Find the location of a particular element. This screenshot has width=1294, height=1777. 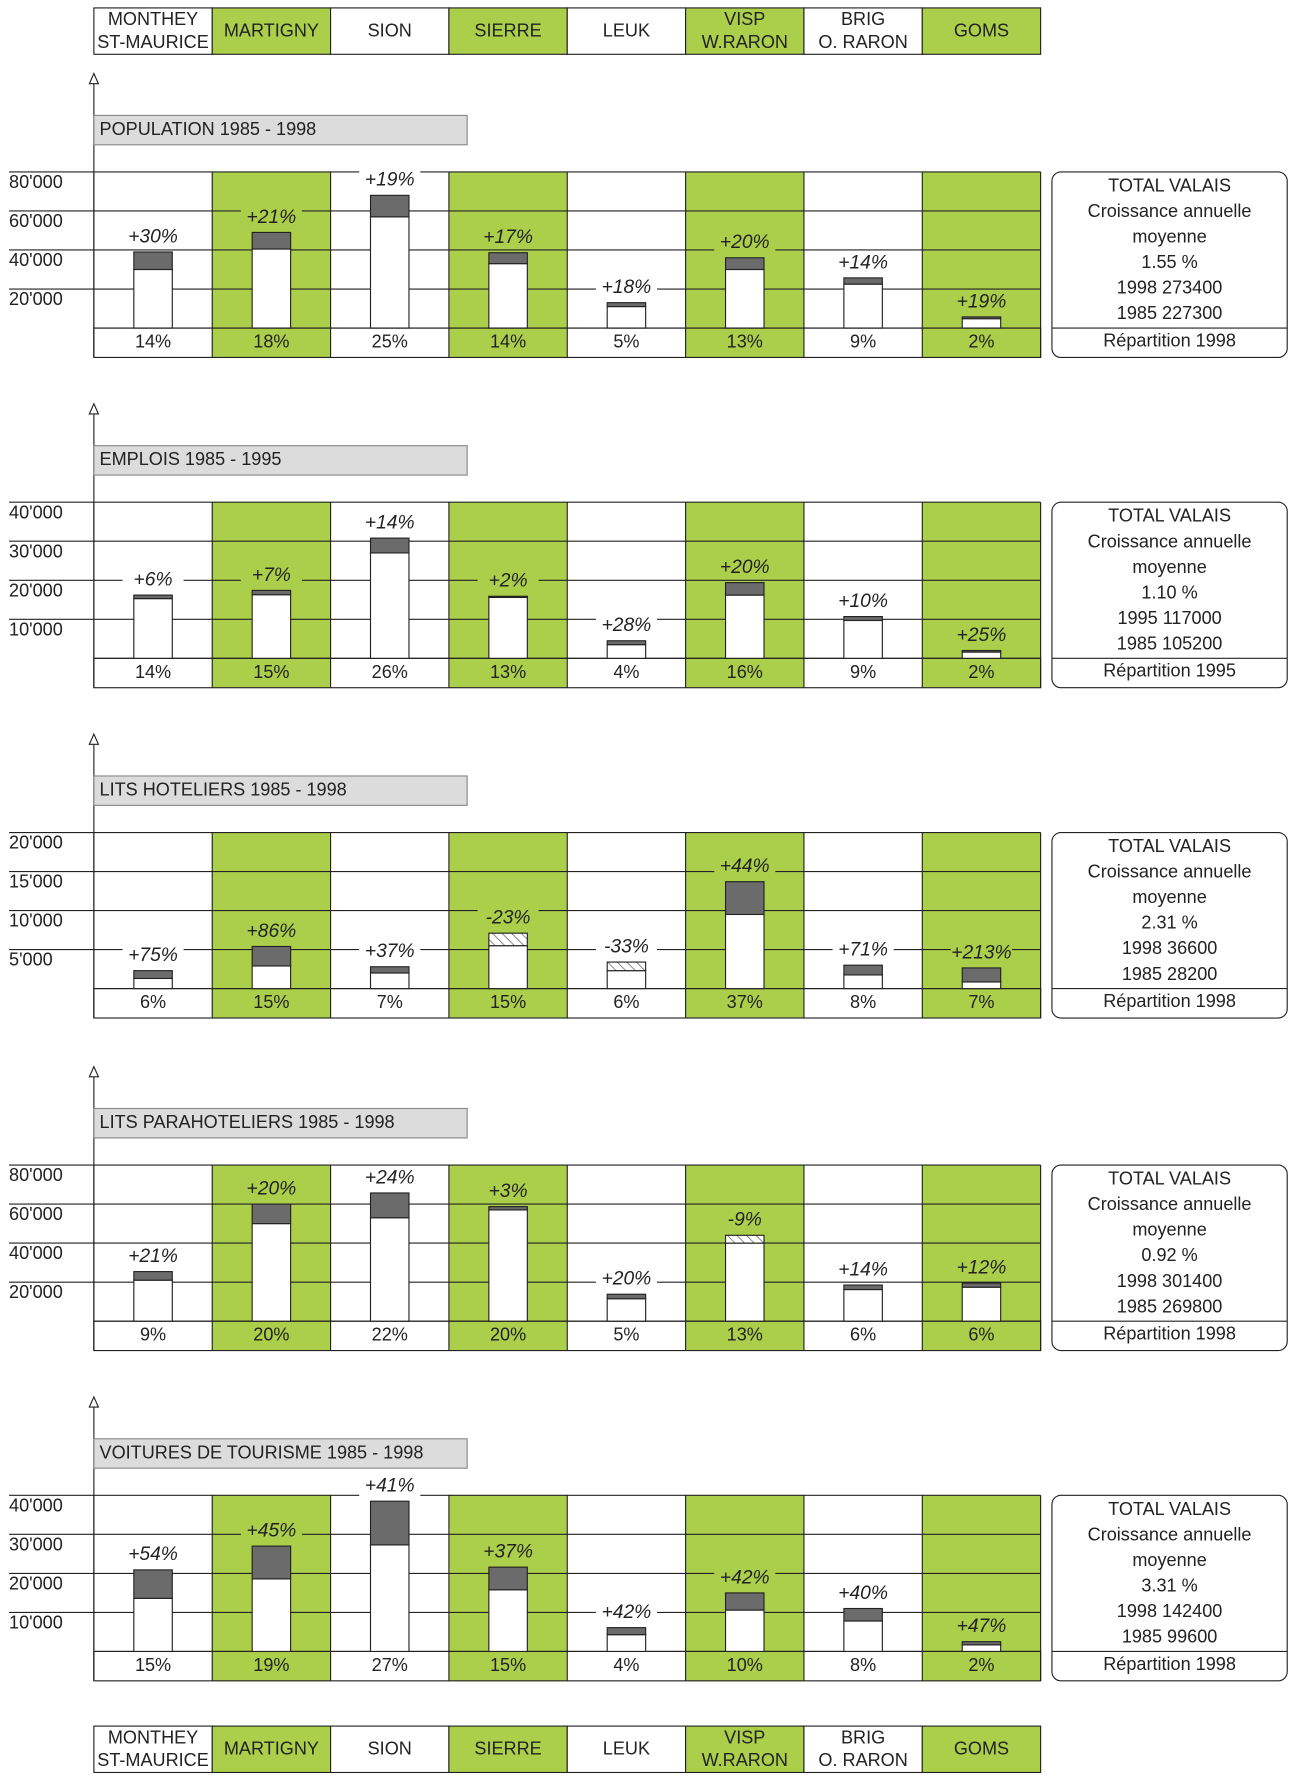

chart-title: LITS PARAHOTELIERS 1985 - 1998 is located at coordinates (247, 1122).